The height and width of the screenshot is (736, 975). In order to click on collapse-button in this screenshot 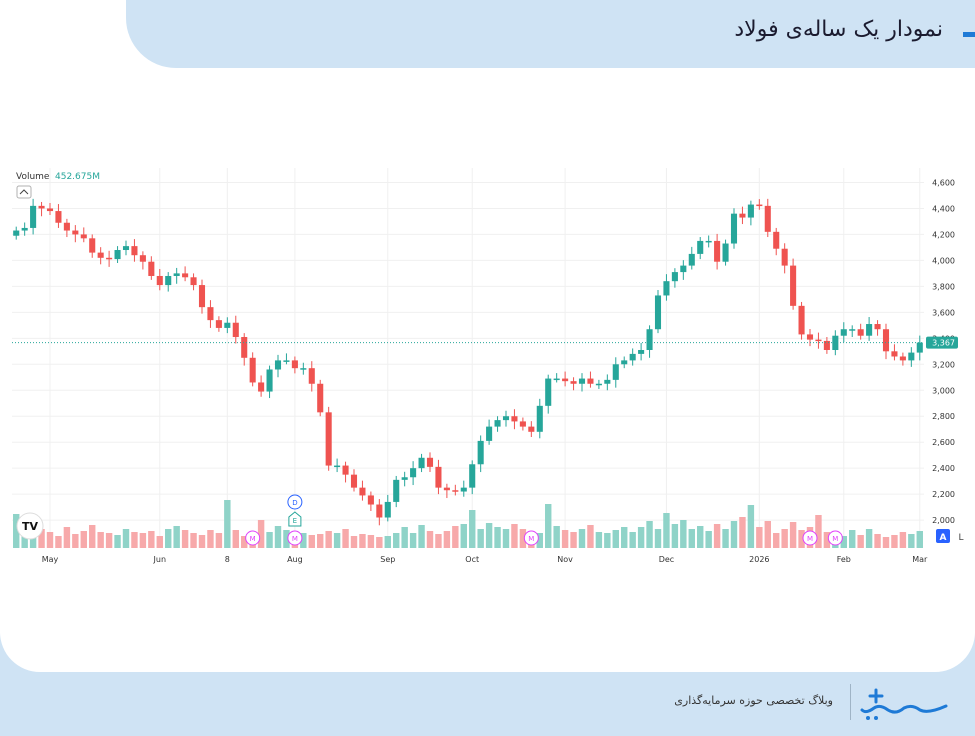, I will do `click(24, 192)`.